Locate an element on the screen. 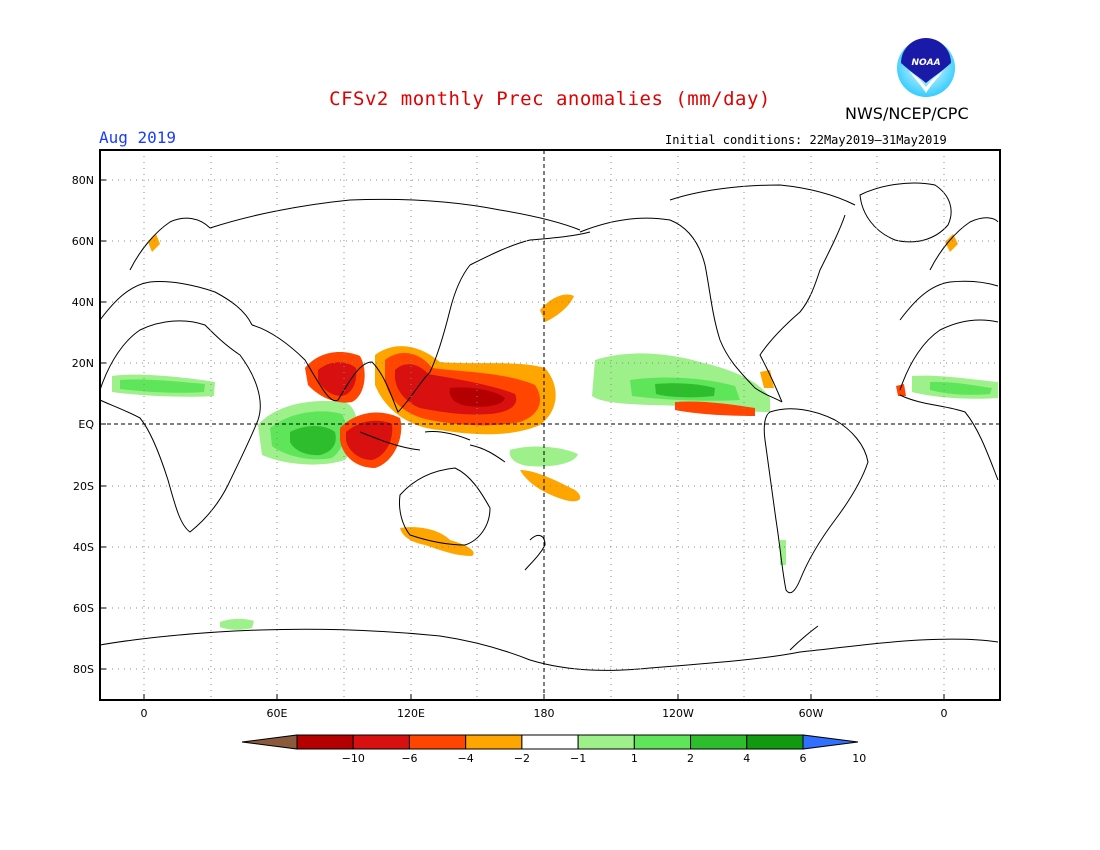 This screenshot has height=850, width=1100. negative-anomaly-west-pacific-max is located at coordinates (477, 397).